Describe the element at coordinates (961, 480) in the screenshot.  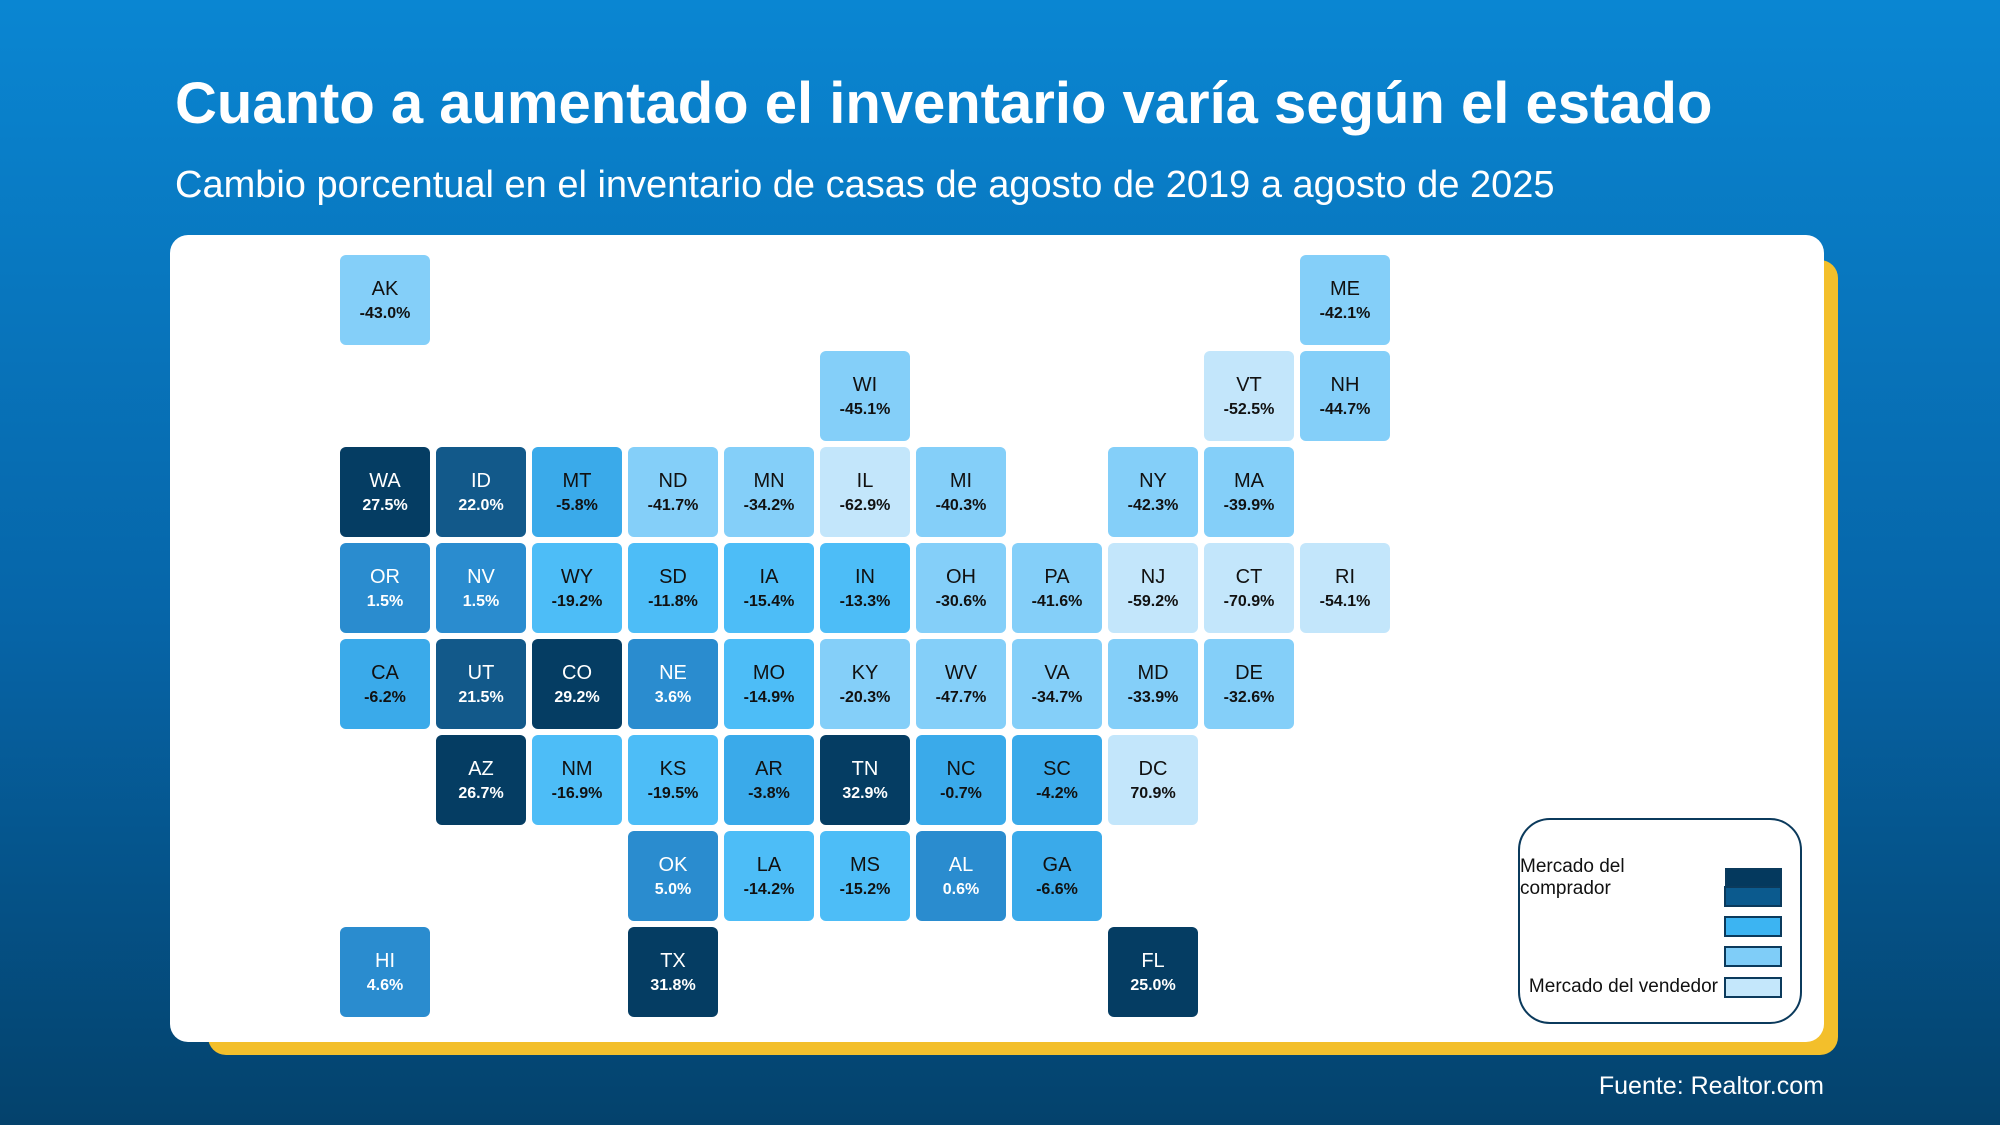
I see `state-abbr: MI` at that location.